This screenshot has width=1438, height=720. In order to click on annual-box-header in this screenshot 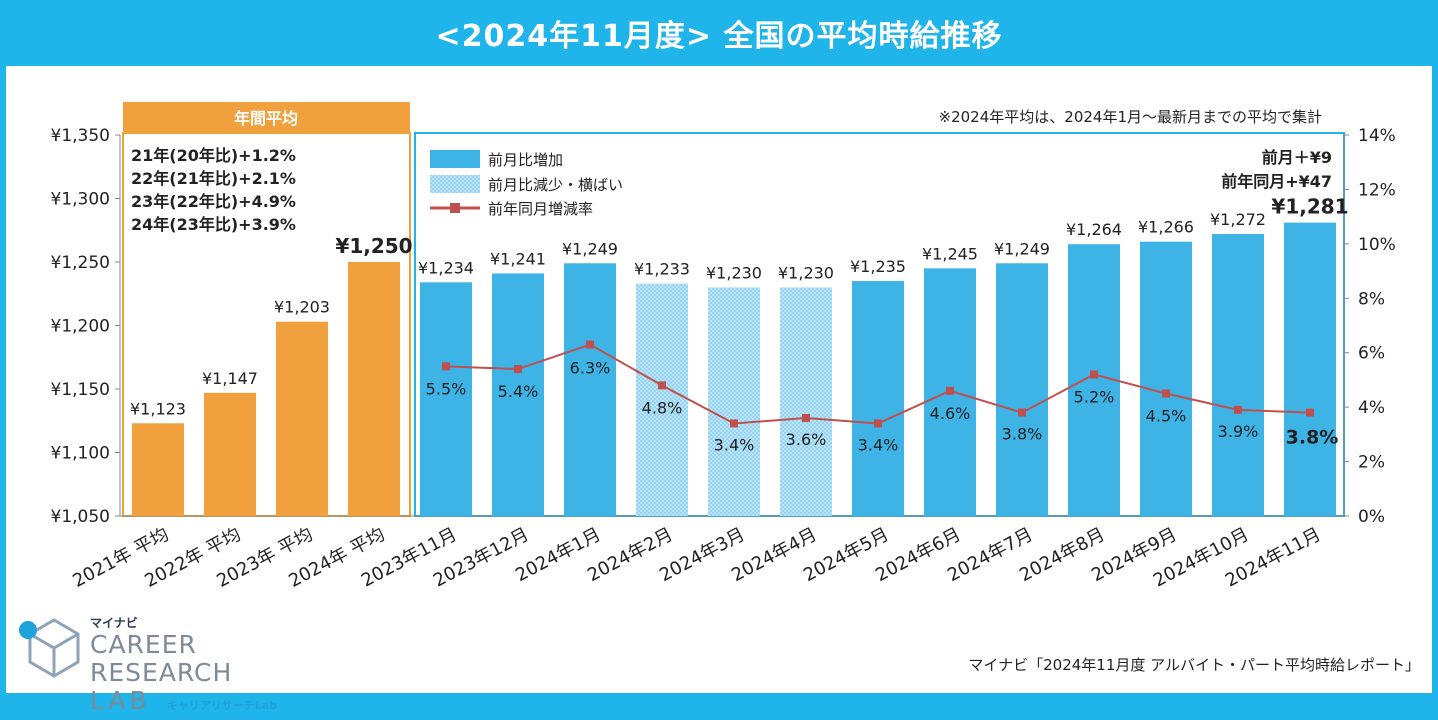, I will do `click(266, 117)`.